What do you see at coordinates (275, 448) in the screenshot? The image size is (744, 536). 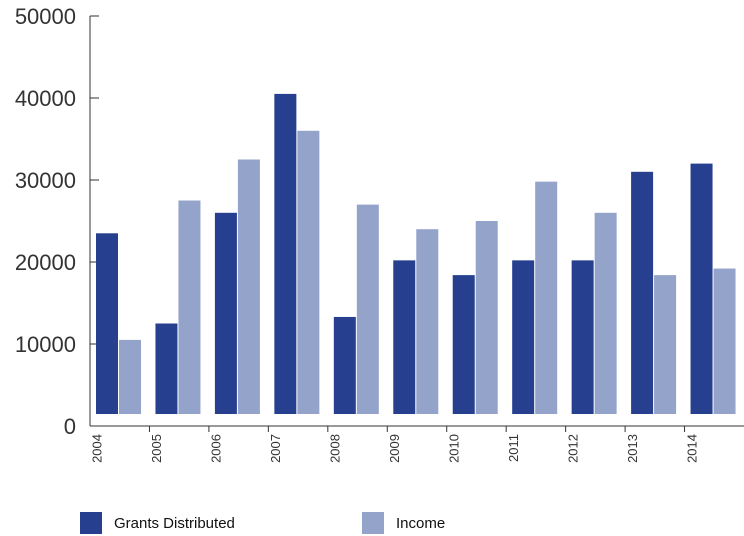 I see `x-tick-label: 2007` at bounding box center [275, 448].